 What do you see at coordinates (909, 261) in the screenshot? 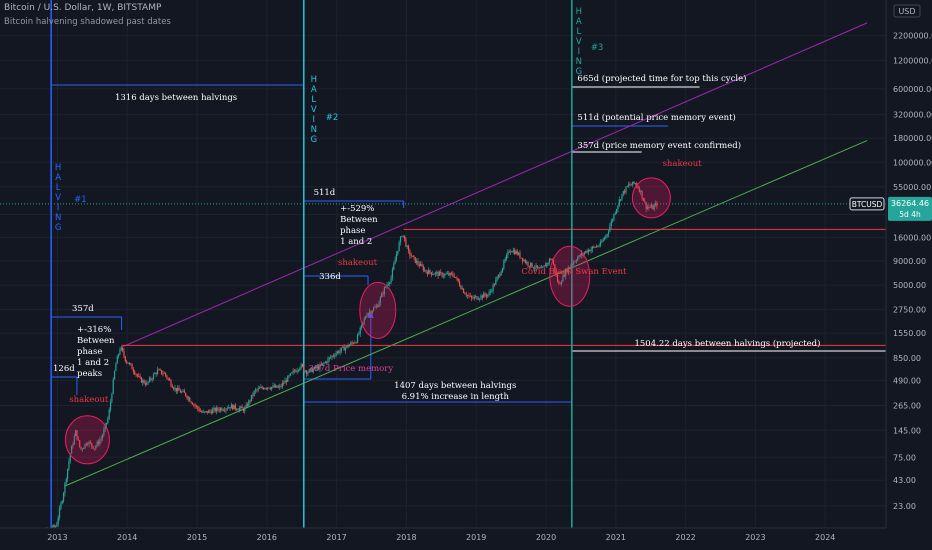
I see `y-tick-label: 9000.00` at bounding box center [909, 261].